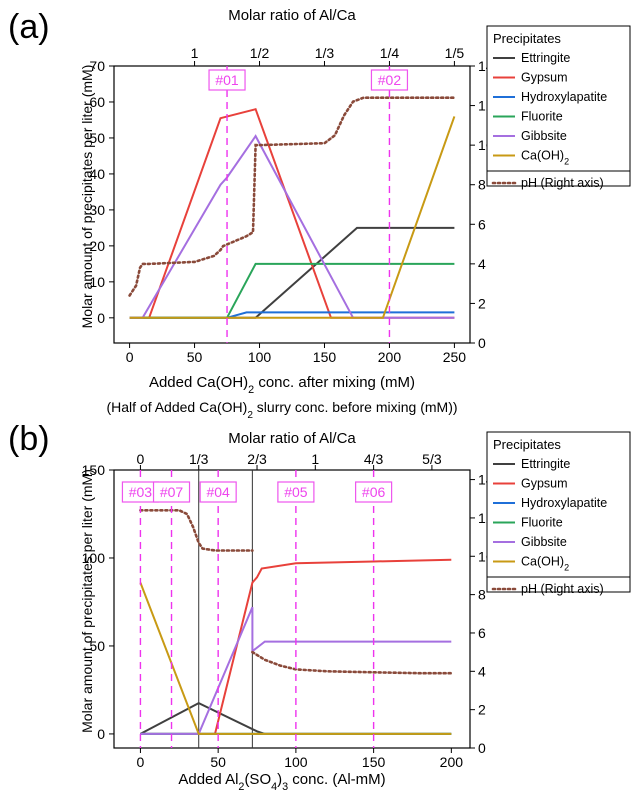 The height and width of the screenshot is (797, 635). Describe the element at coordinates (296, 492) in the screenshot. I see `marker-label: #05` at that location.